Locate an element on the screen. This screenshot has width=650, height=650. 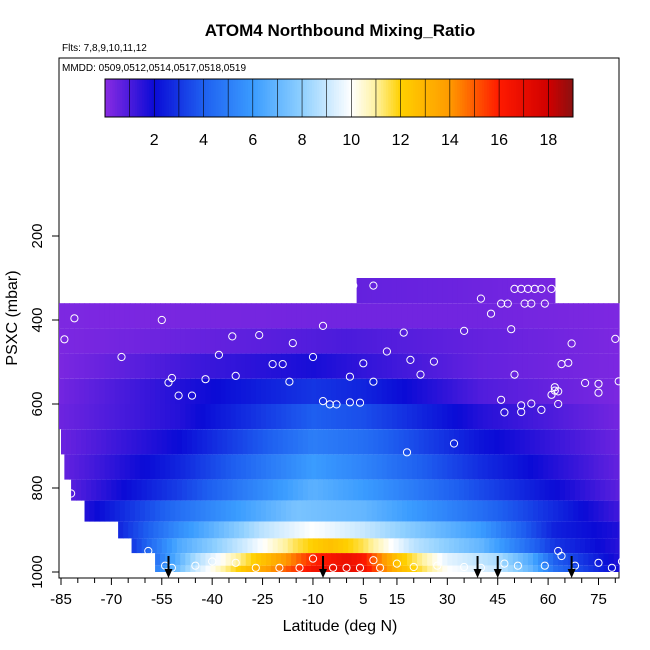
x-tick-label: -70 is located at coordinates (112, 599).